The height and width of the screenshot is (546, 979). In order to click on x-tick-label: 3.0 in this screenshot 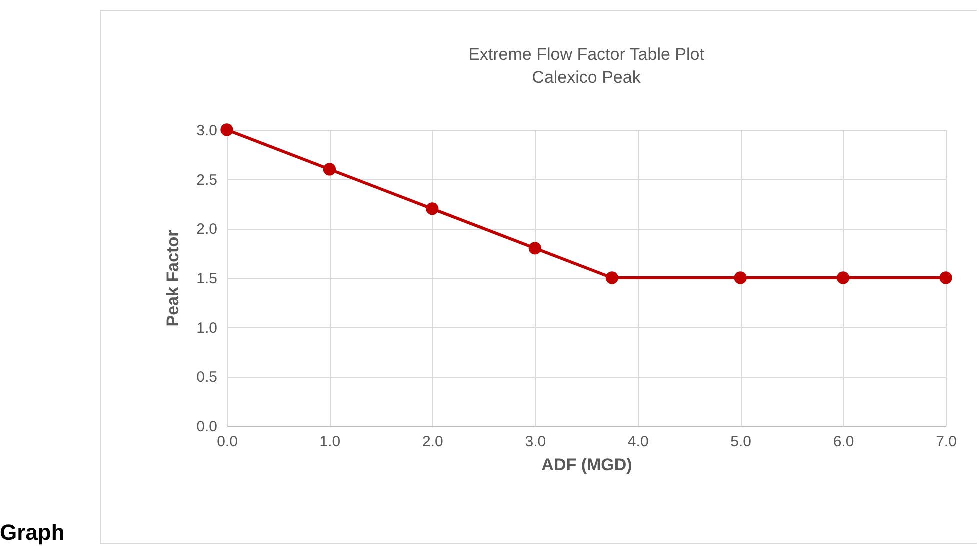, I will do `click(535, 442)`.